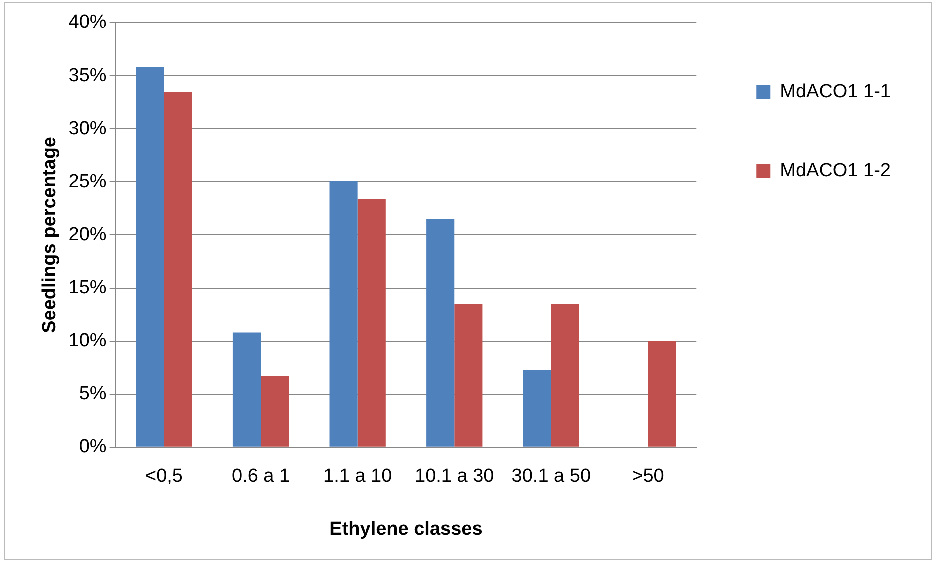  What do you see at coordinates (648, 477) in the screenshot?
I see `x-tick-label: >50` at bounding box center [648, 477].